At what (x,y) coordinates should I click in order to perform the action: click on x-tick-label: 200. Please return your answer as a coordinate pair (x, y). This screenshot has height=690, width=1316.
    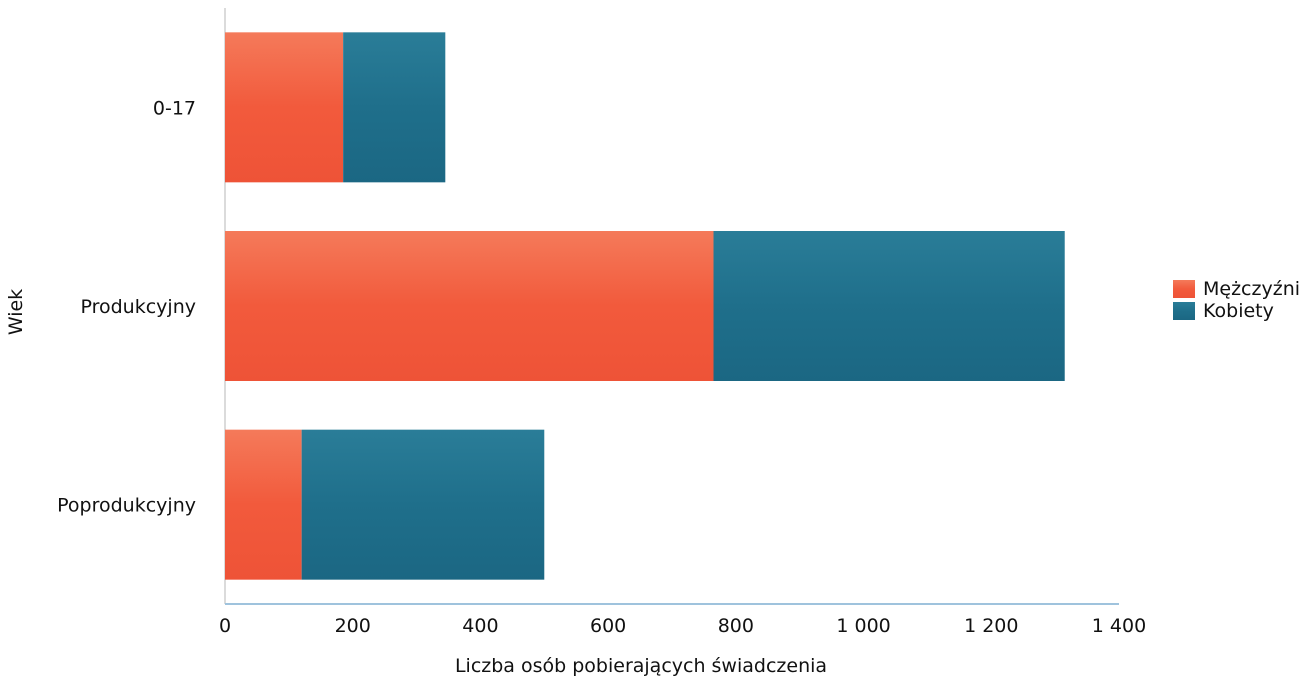
    Looking at the image, I should click on (353, 626).